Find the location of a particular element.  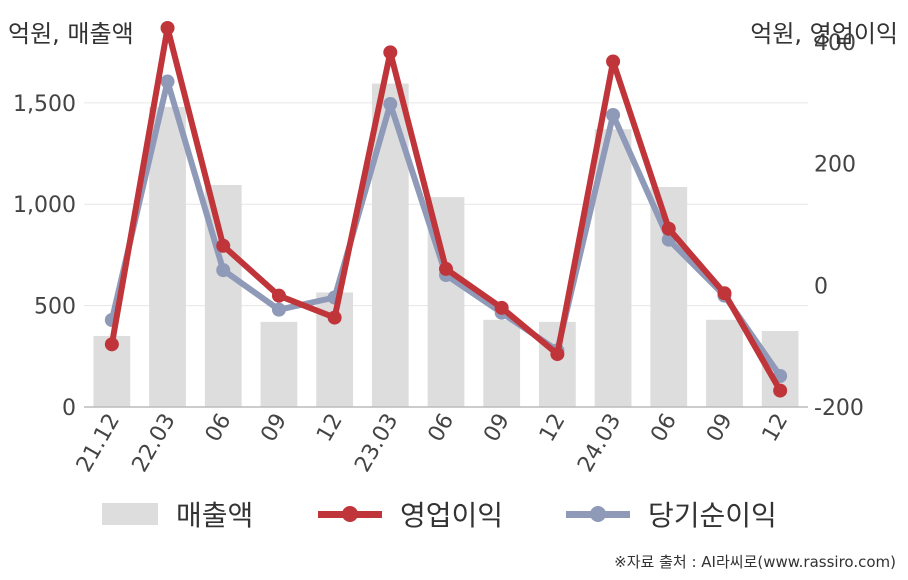

source-note: ※자료 출처 : AI라씨로(www.rassiro.com) is located at coordinates (755, 562).